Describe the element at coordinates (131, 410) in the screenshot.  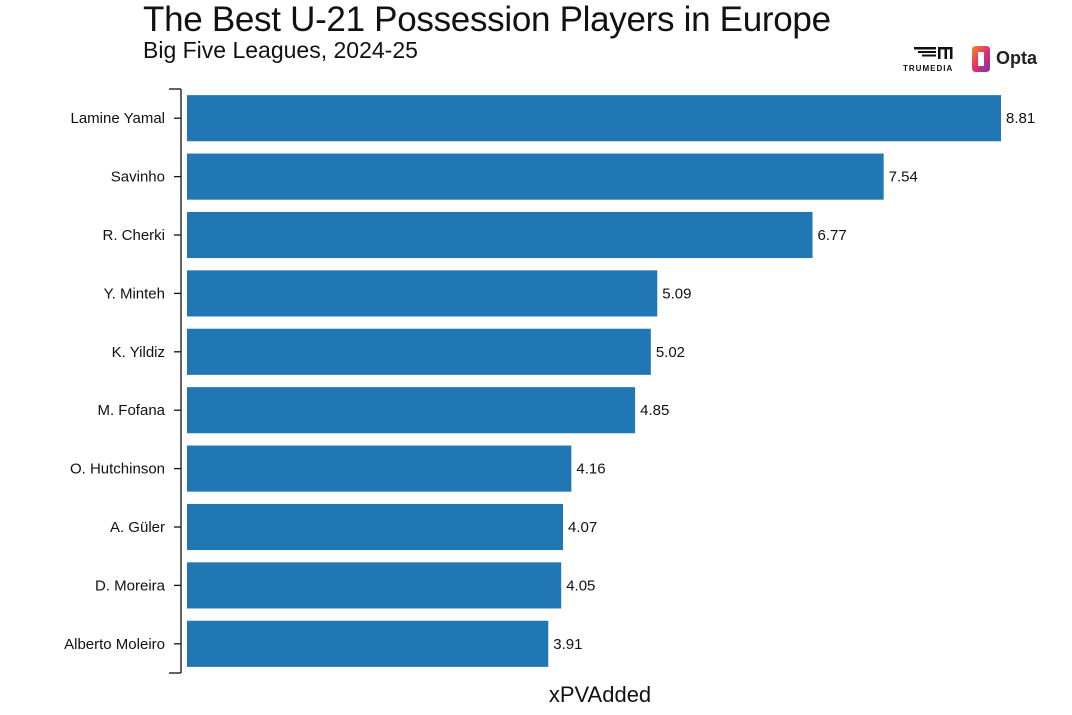
I see `y-tick-label: M. Fofana` at that location.